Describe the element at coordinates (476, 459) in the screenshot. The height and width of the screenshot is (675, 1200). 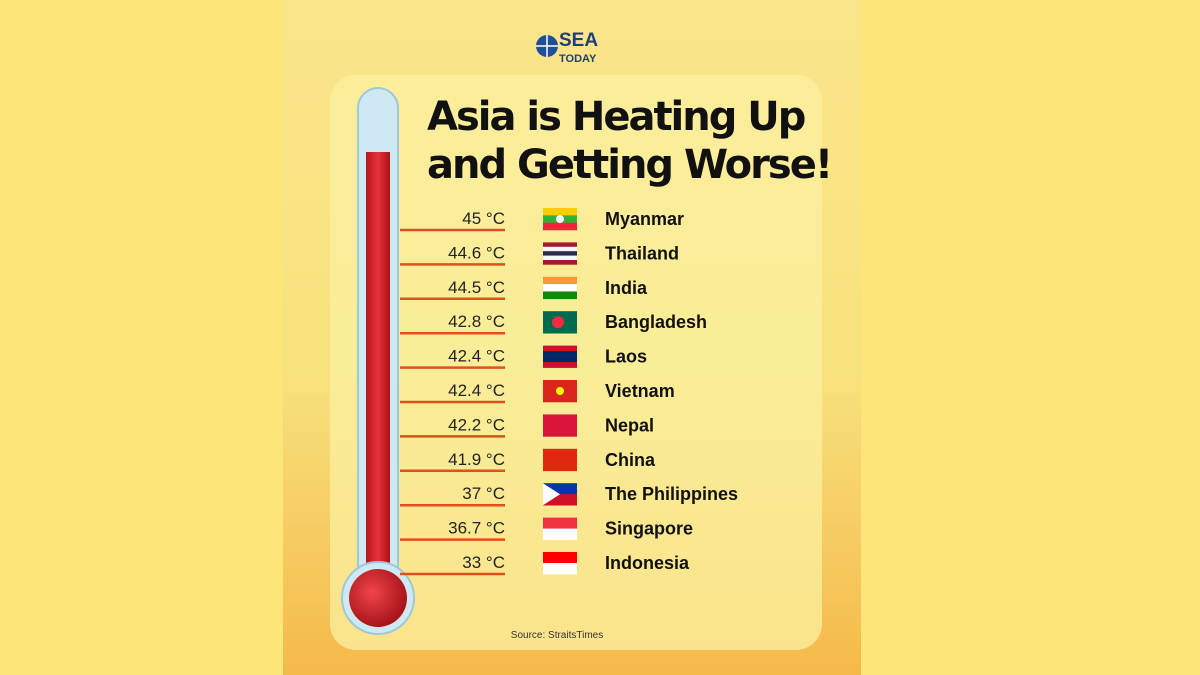
I see `temperature: 41.9 °C` at that location.